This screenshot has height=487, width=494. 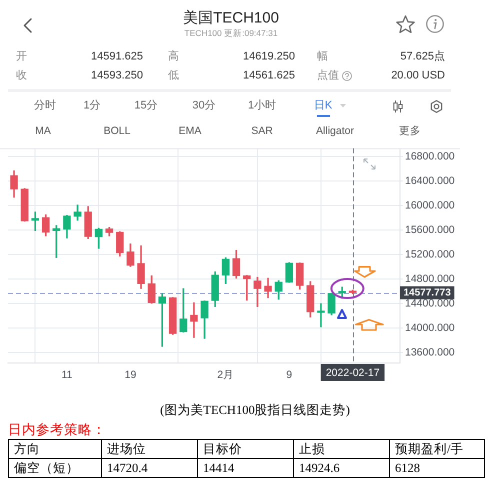 I want to click on y-tick-label: 14800.000, so click(x=430, y=278).